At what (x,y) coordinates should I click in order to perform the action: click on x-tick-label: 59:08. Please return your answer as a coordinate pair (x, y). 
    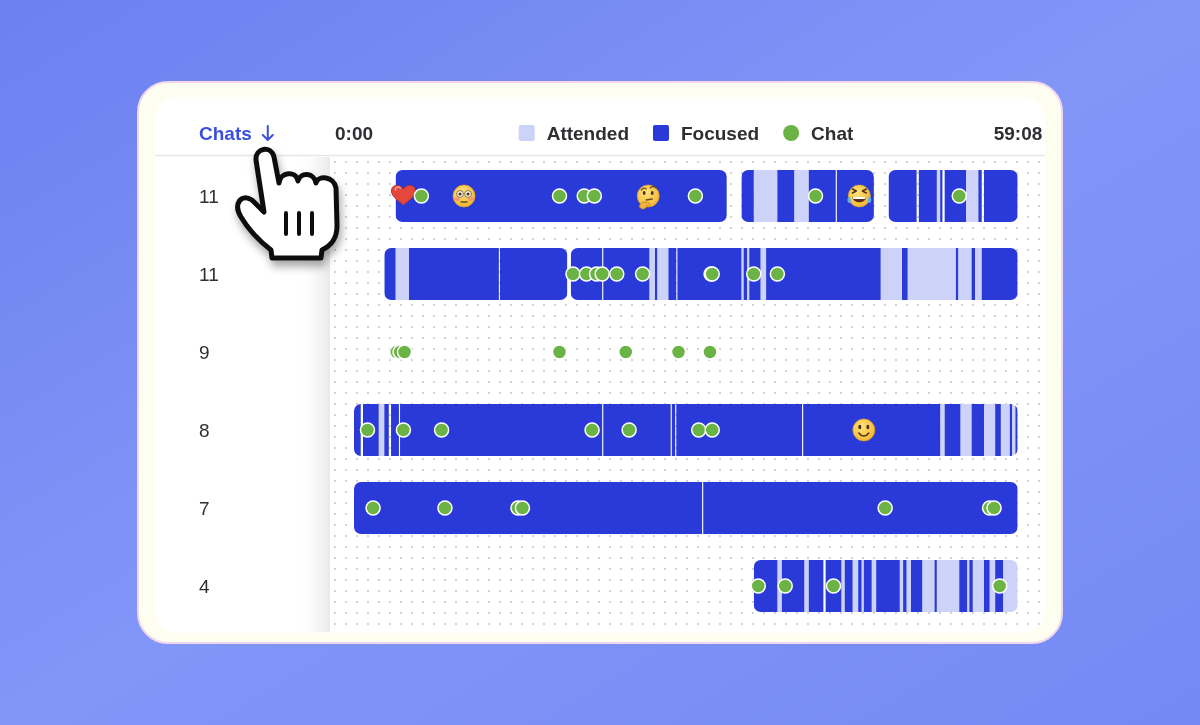
    Looking at the image, I should click on (1018, 133).